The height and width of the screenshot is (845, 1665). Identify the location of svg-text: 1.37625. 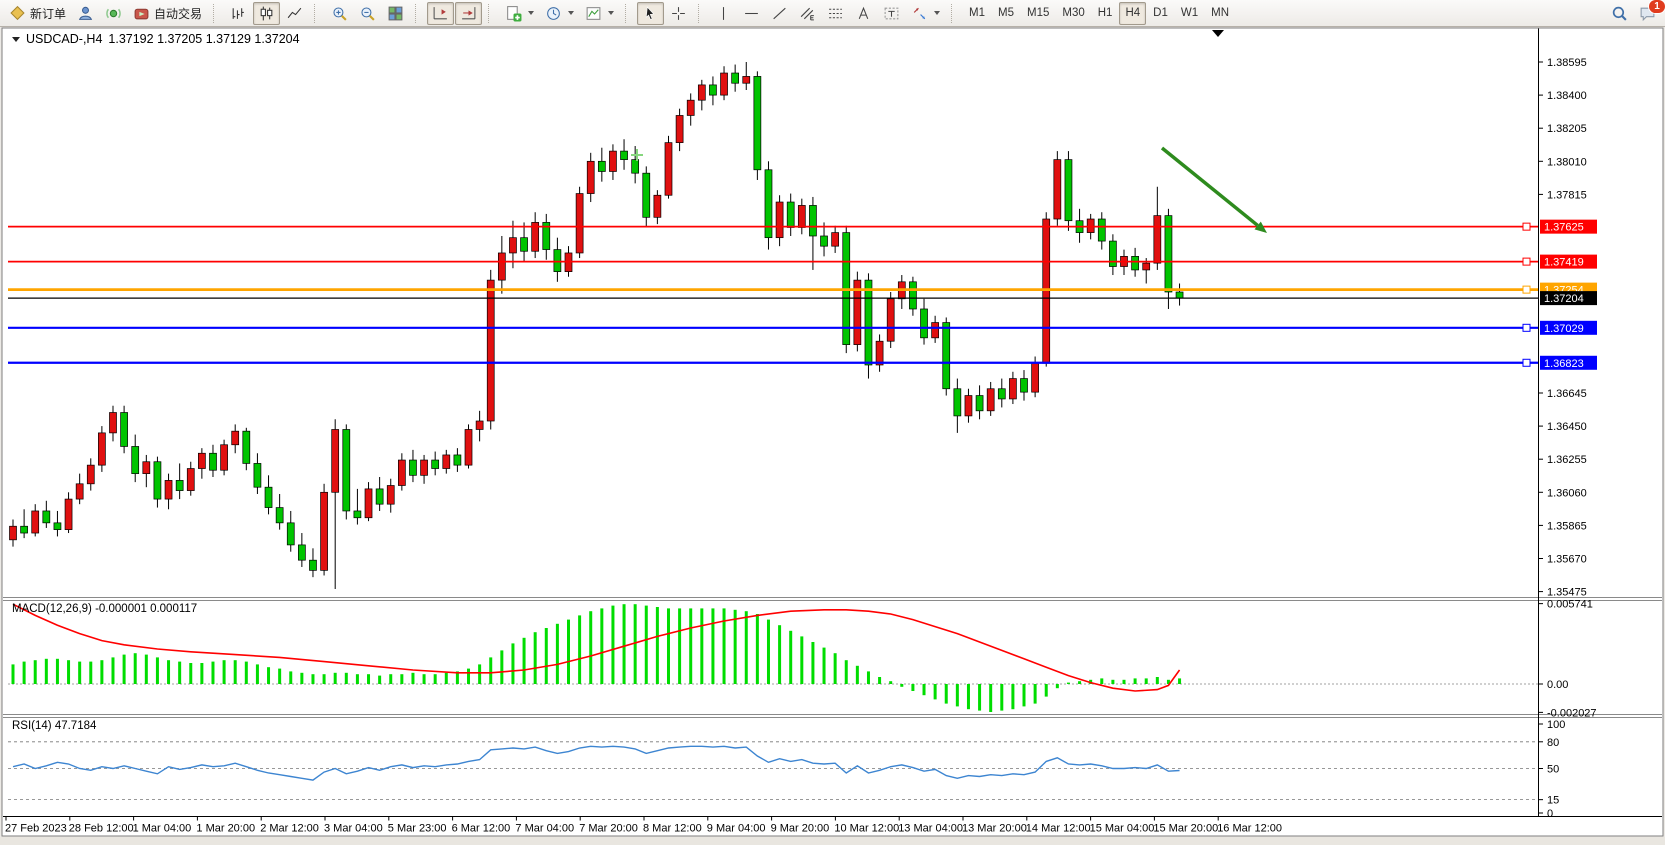
(1564, 228).